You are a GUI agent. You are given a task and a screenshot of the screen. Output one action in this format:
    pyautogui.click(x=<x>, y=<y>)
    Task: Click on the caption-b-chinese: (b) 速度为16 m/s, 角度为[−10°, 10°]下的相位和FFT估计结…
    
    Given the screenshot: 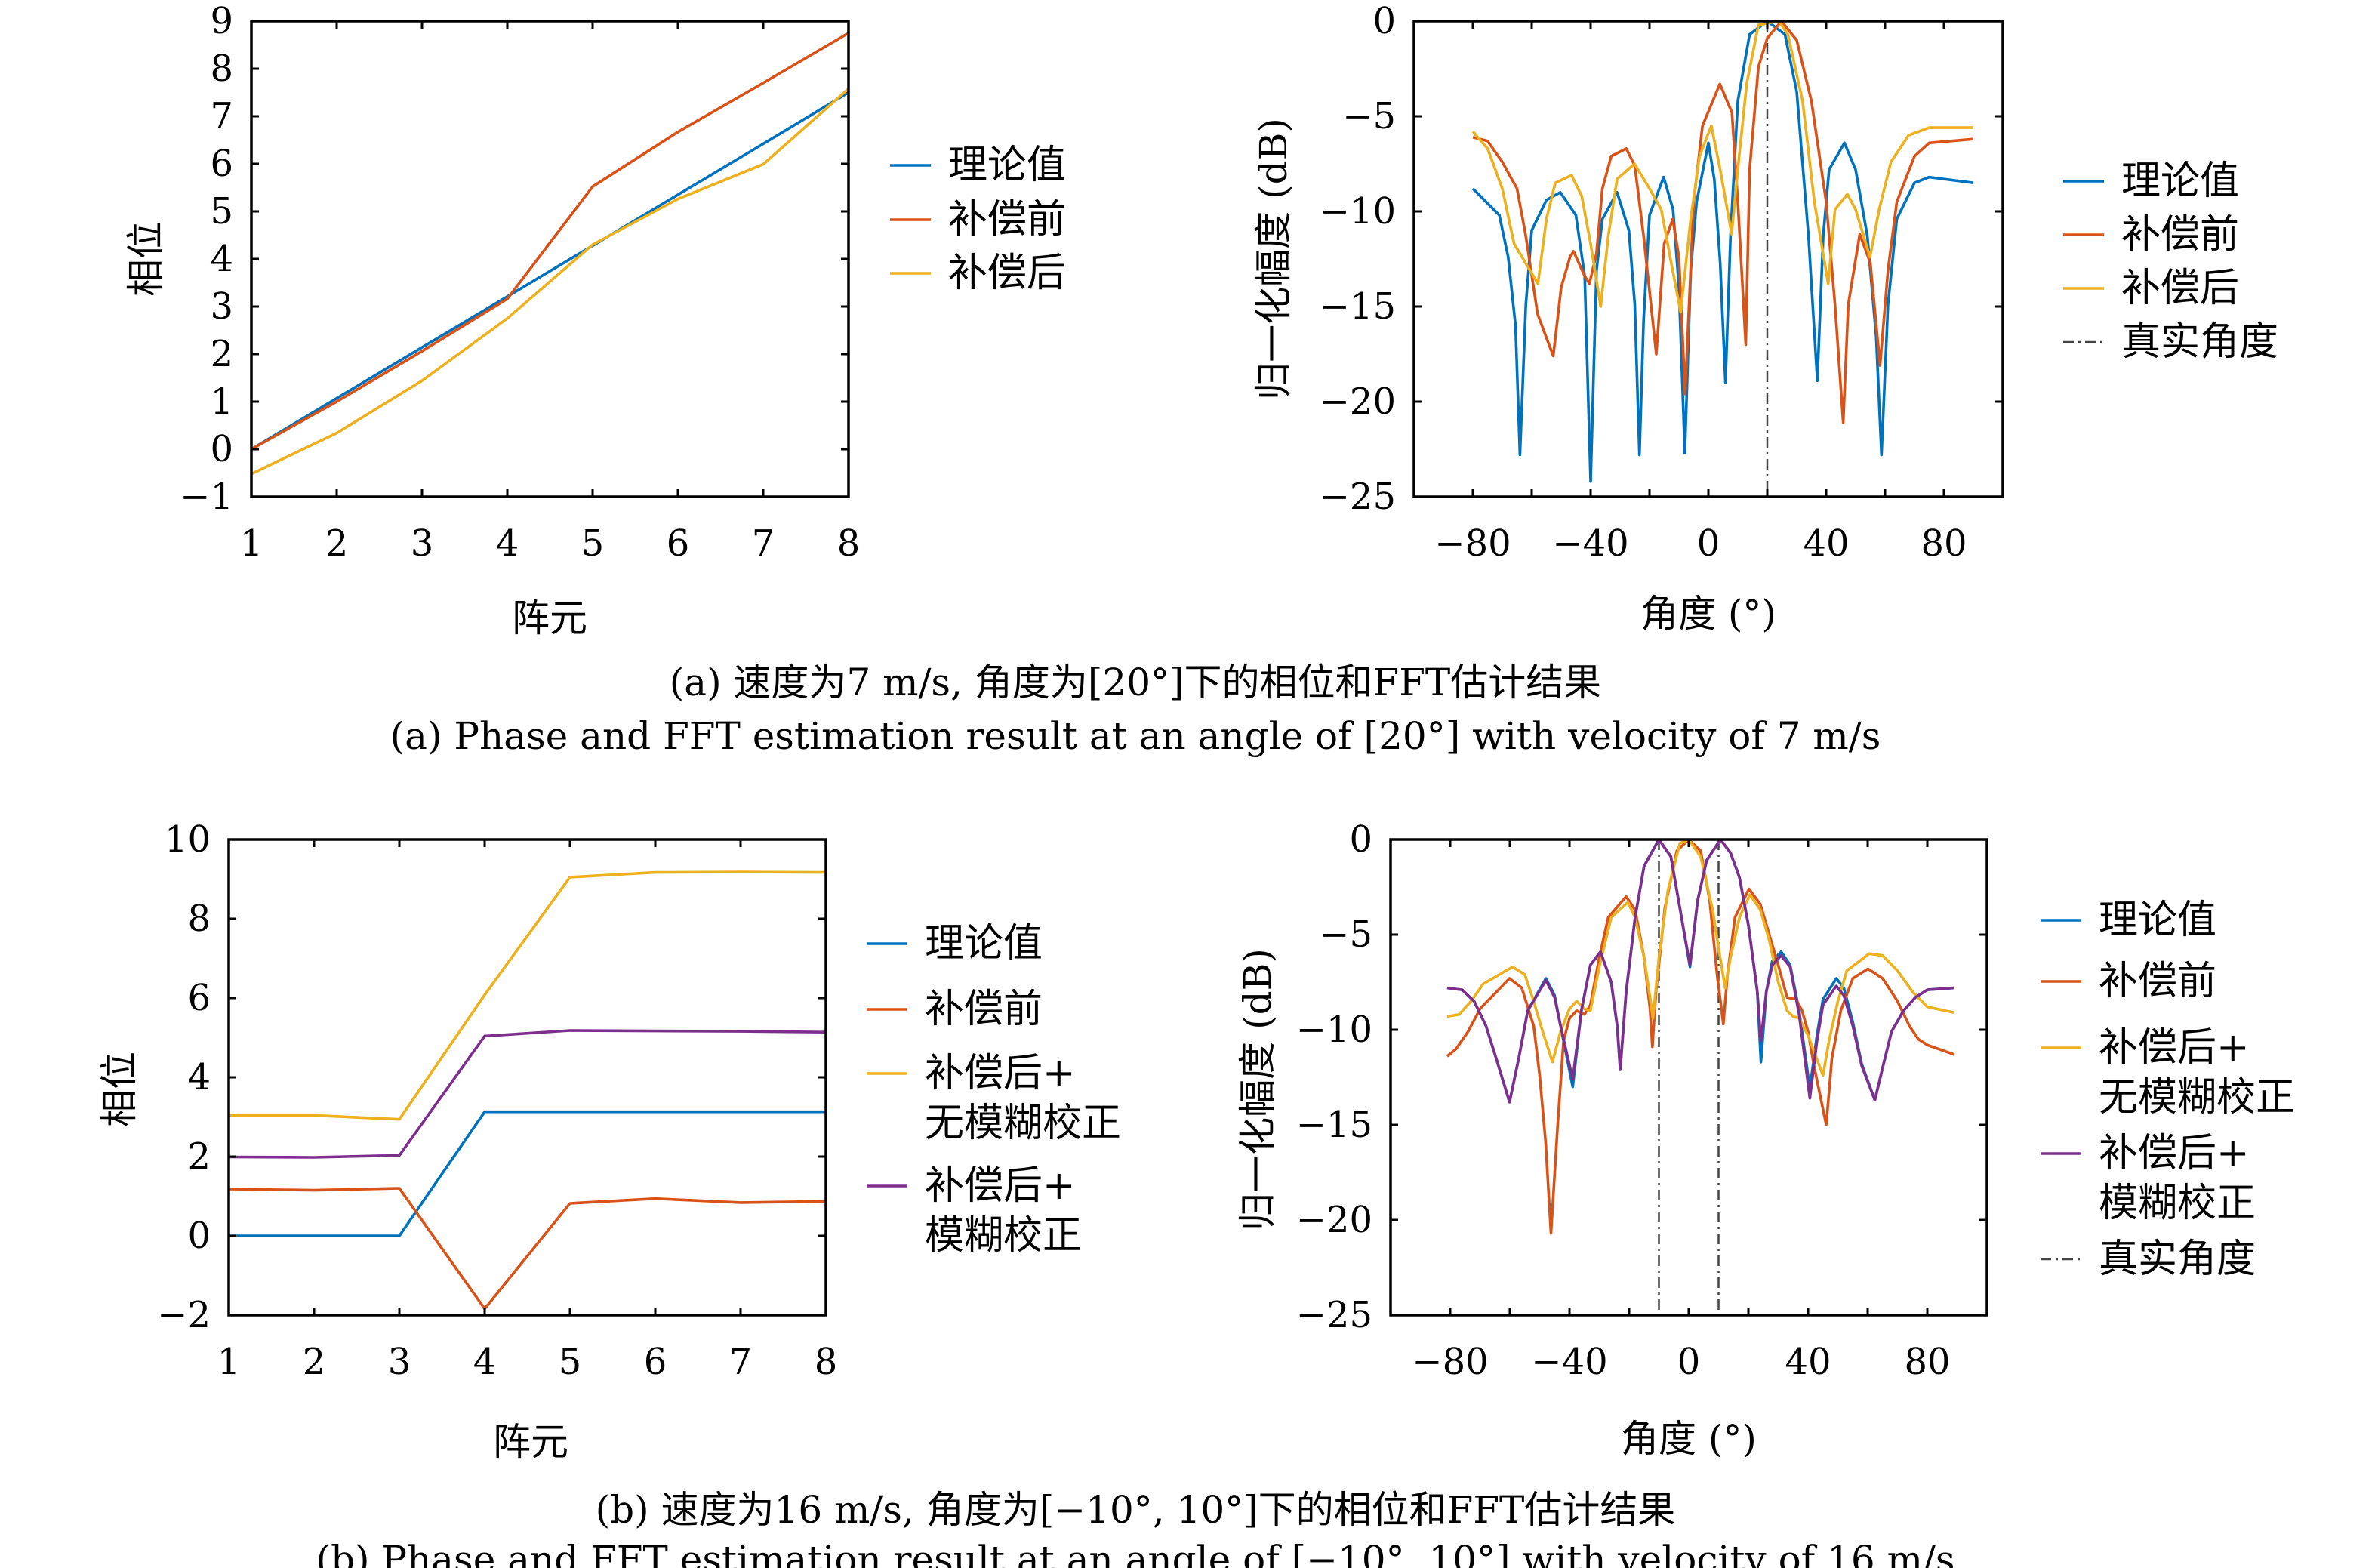 What is the action you would take?
    pyautogui.click(x=1136, y=1510)
    